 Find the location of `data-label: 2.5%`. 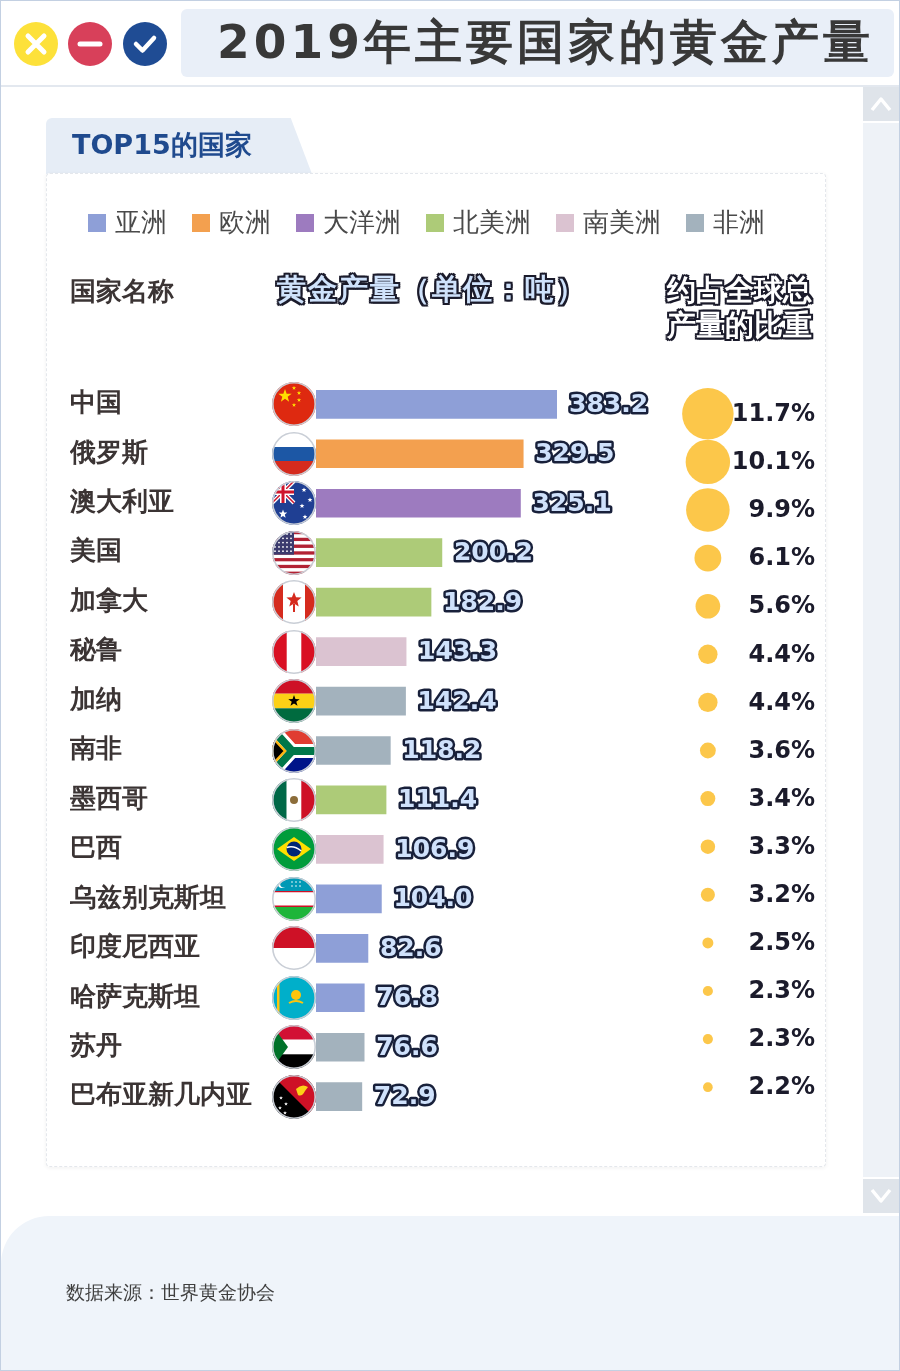

data-label: 2.5% is located at coordinates (781, 942).